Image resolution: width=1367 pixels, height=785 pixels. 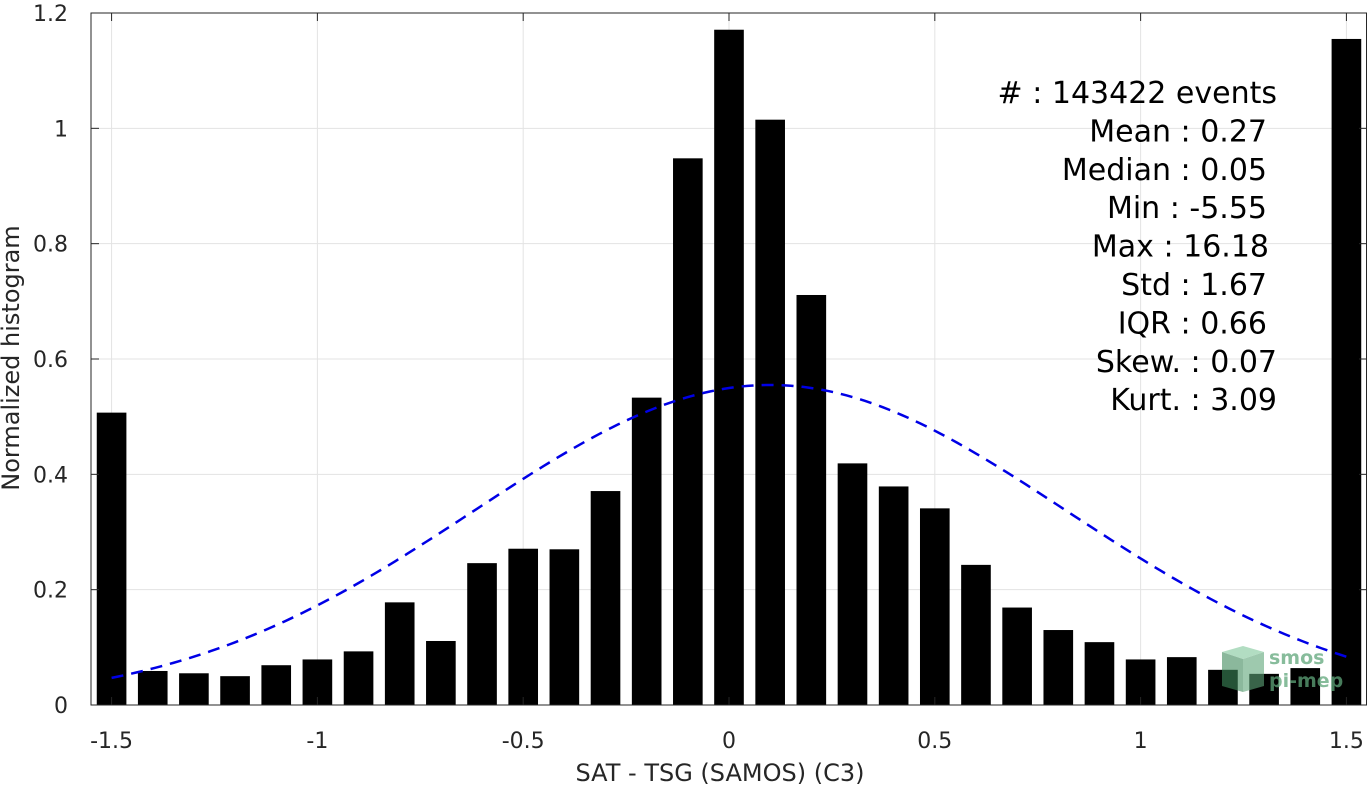 I want to click on y-tick-label: 0.8, so click(x=50, y=245).